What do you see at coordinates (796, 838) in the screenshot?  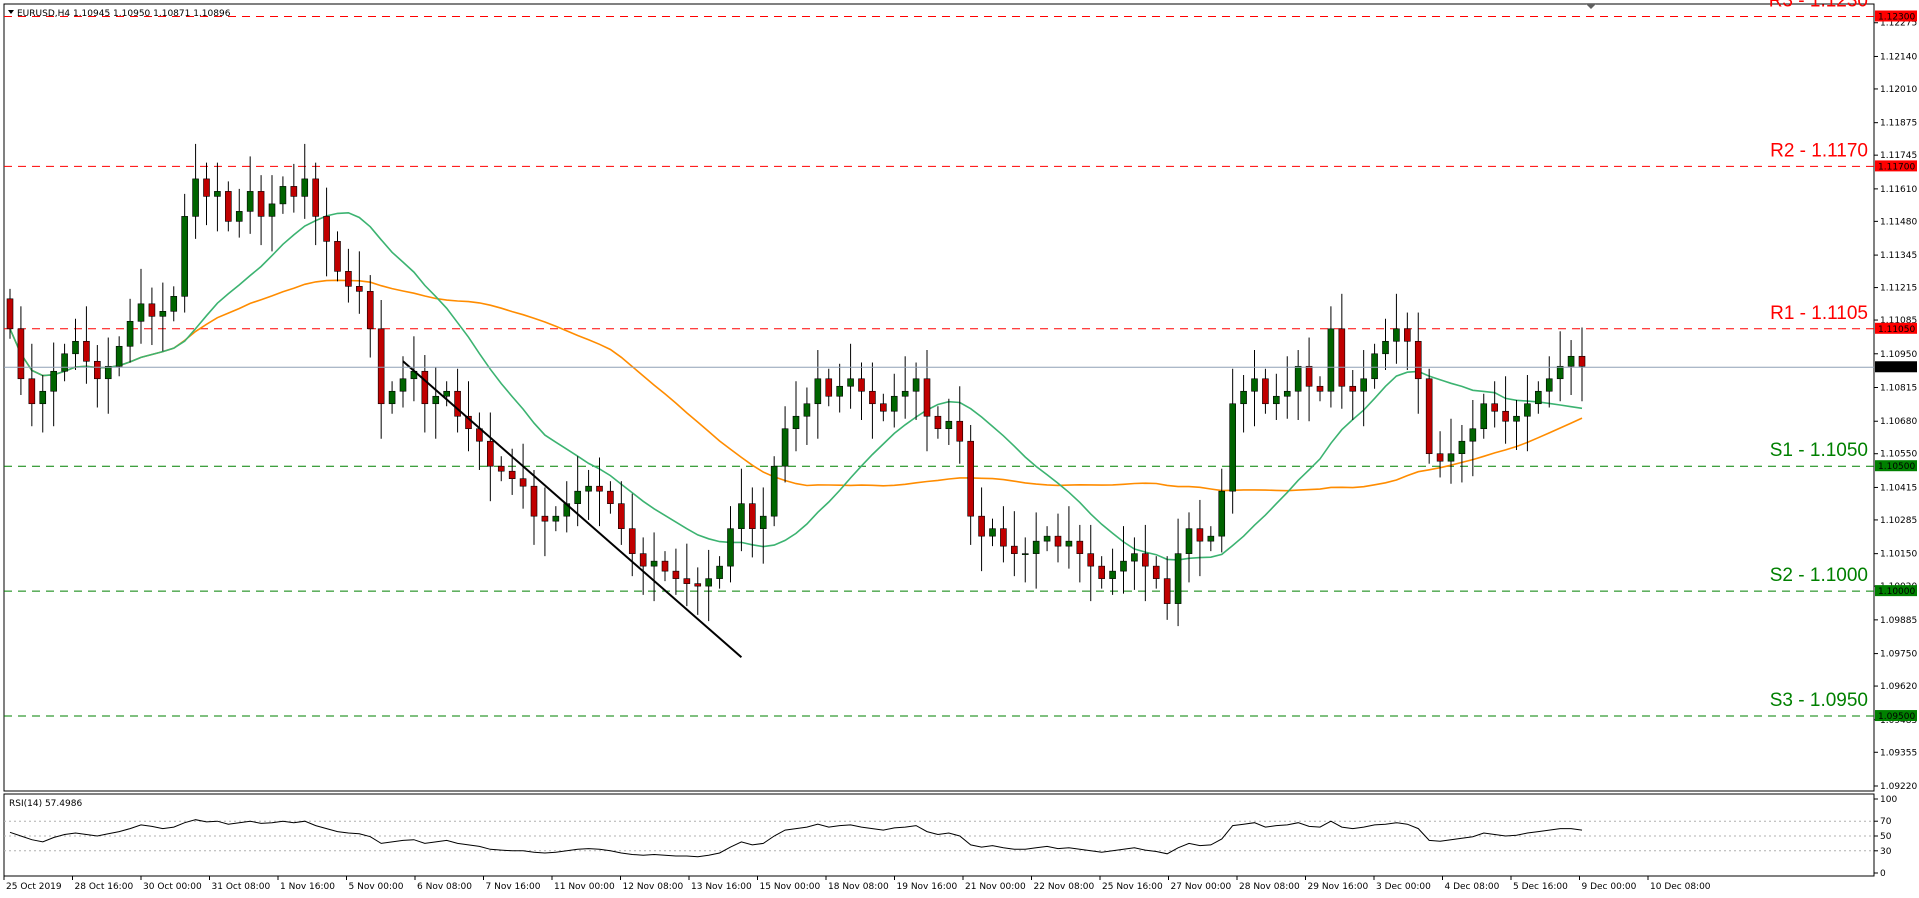 I see `rsi-line` at bounding box center [796, 838].